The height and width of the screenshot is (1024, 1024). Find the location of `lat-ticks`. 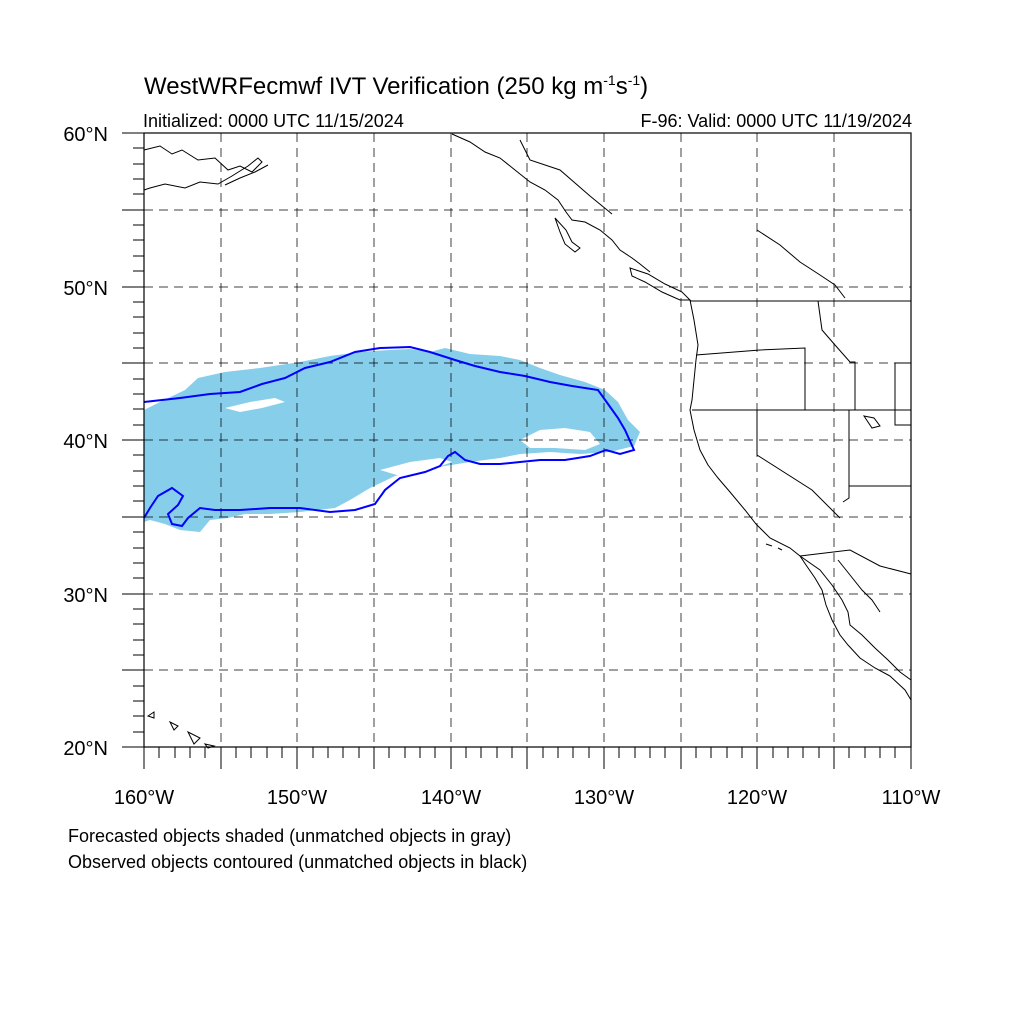

lat-ticks is located at coordinates (133, 440).